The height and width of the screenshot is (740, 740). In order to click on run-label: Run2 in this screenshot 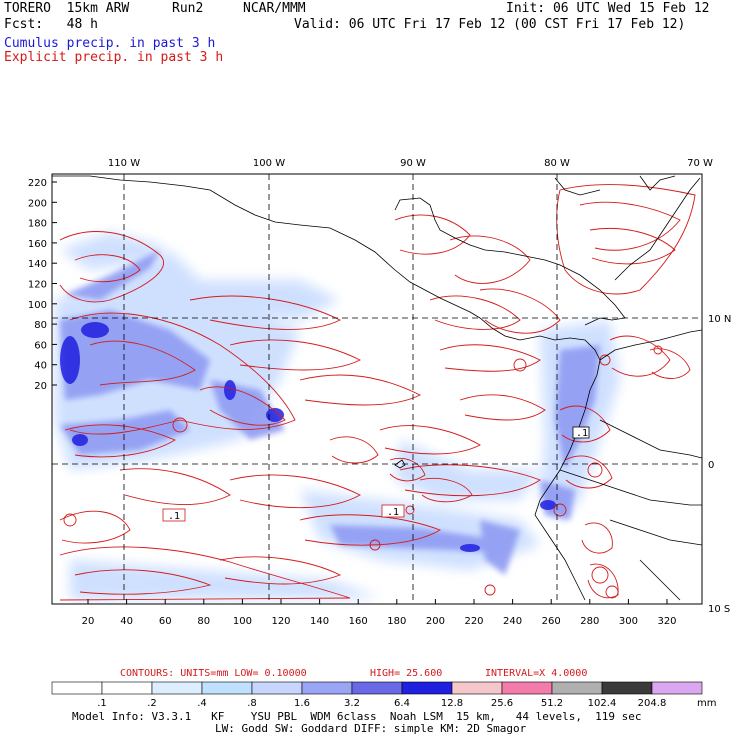, I will do `click(188, 8)`.